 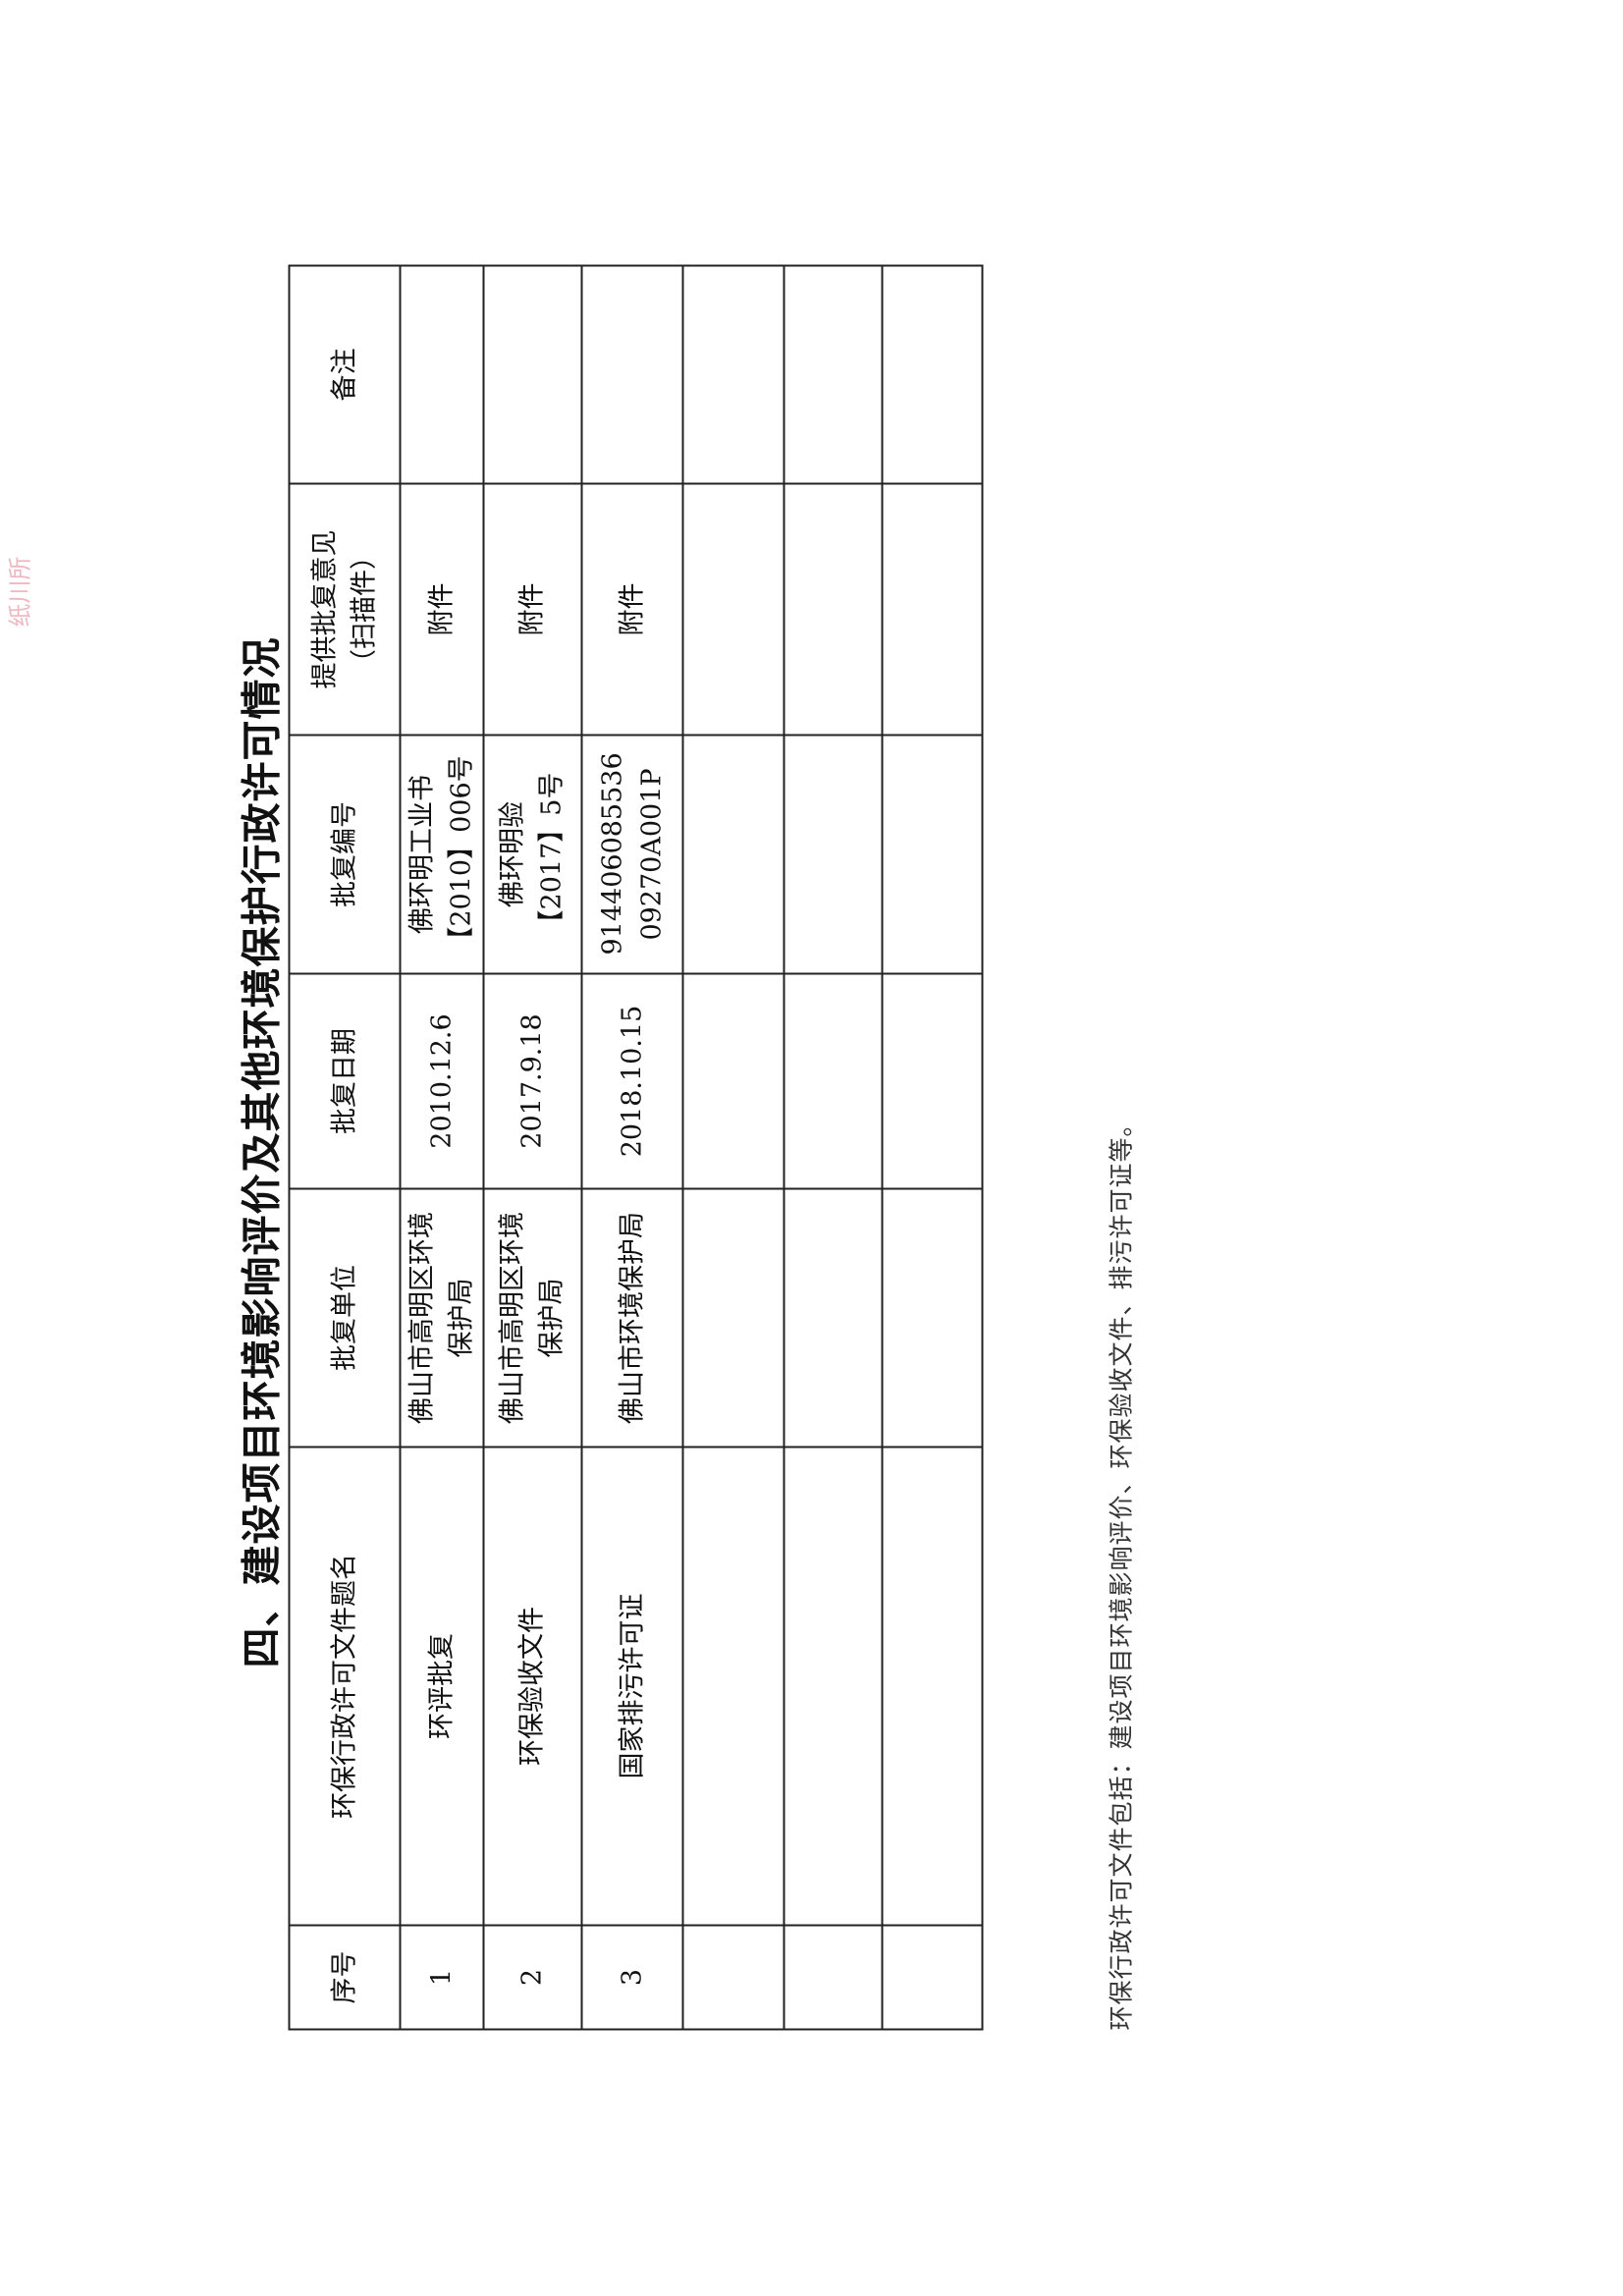 I want to click on table-cell: 佛山市环境保护局, so click(x=631, y=1317).